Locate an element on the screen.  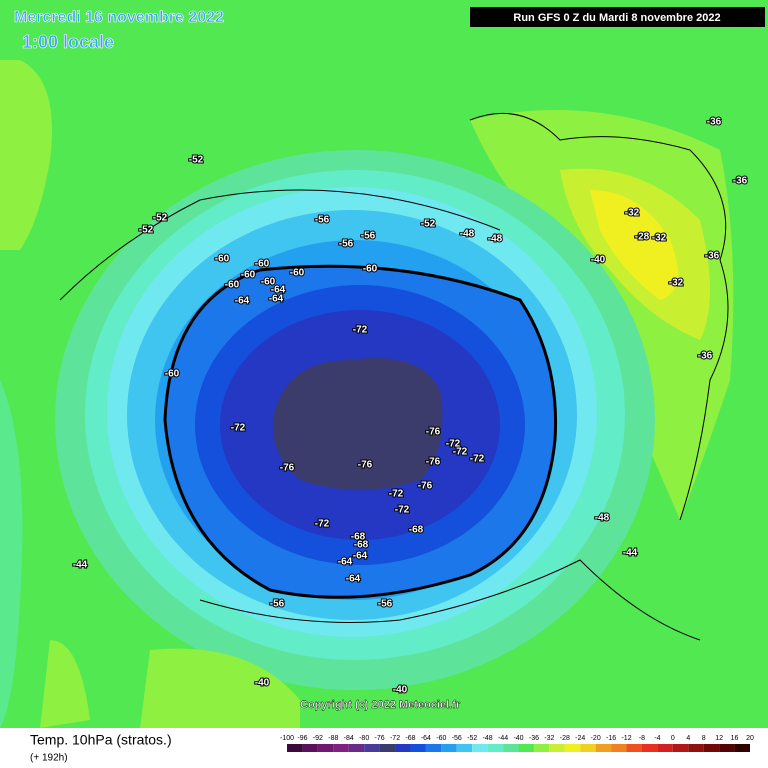
colorbar-tick-label: -100 is located at coordinates (287, 738).